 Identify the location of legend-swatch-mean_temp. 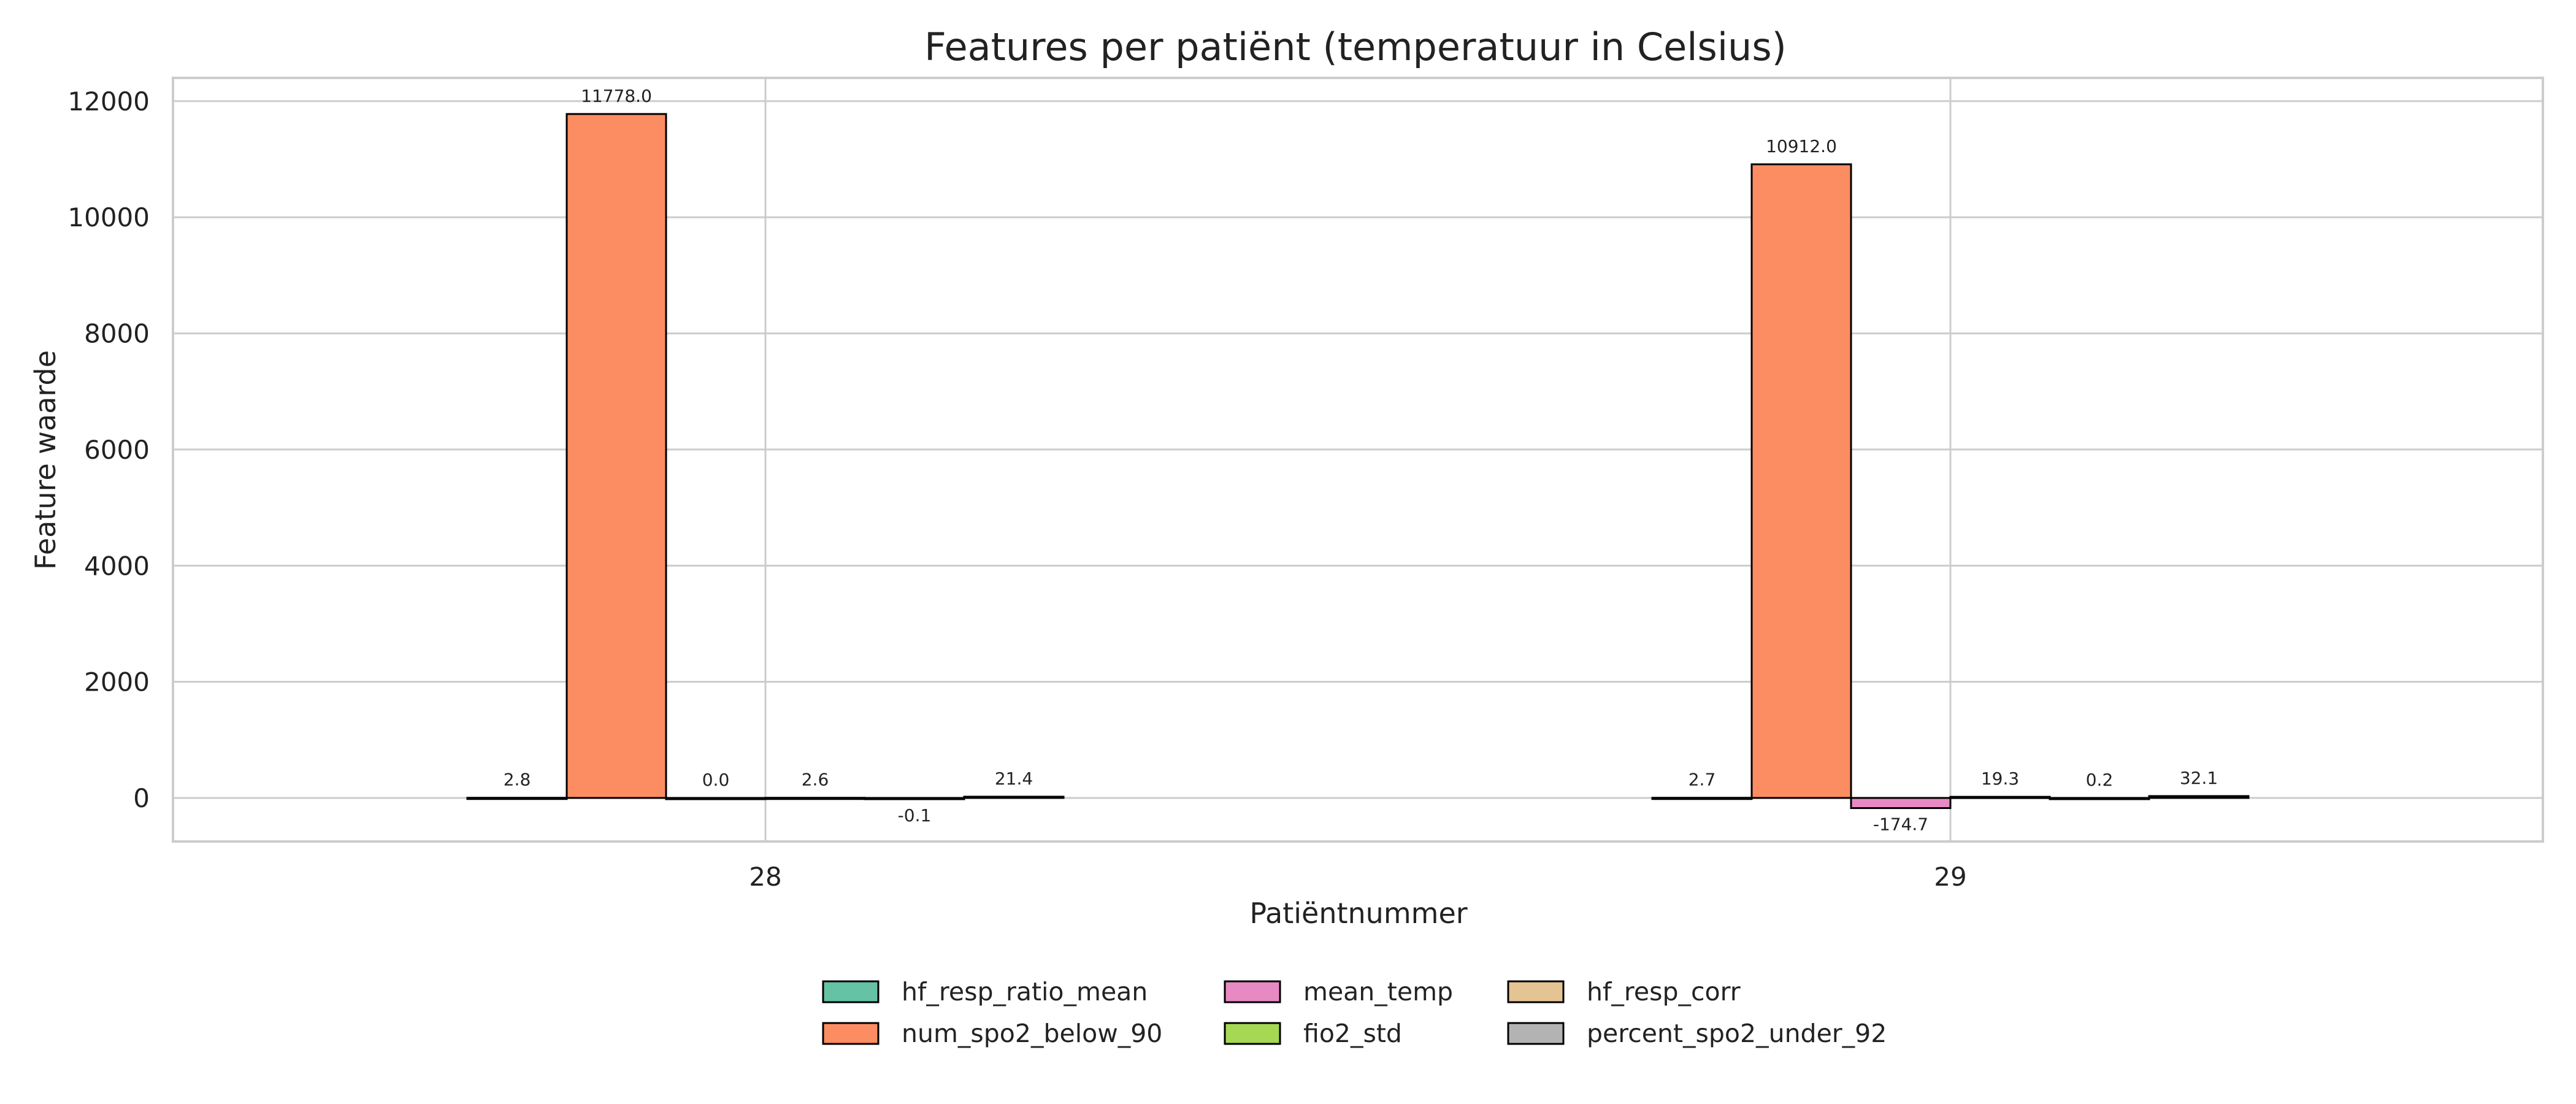
(1252, 991).